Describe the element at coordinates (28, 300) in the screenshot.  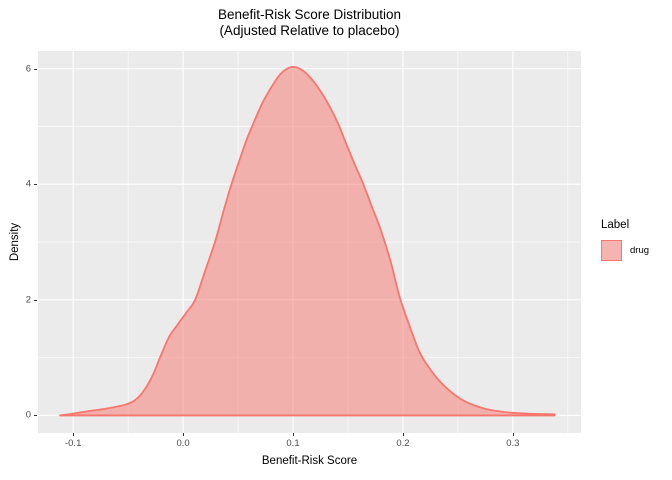
I see `y-tick-label: 2` at that location.